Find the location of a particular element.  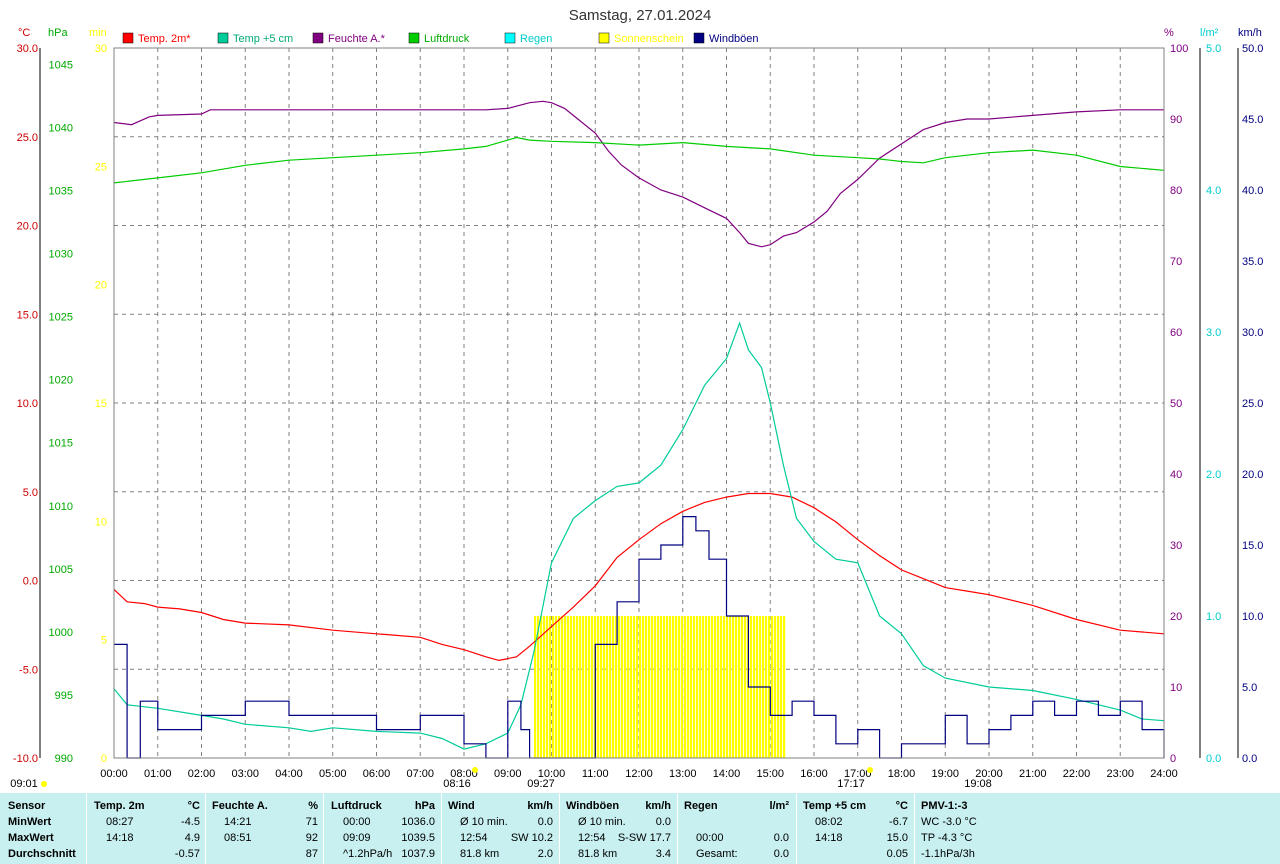

time-tick-label: 09:00 is located at coordinates (508, 774).